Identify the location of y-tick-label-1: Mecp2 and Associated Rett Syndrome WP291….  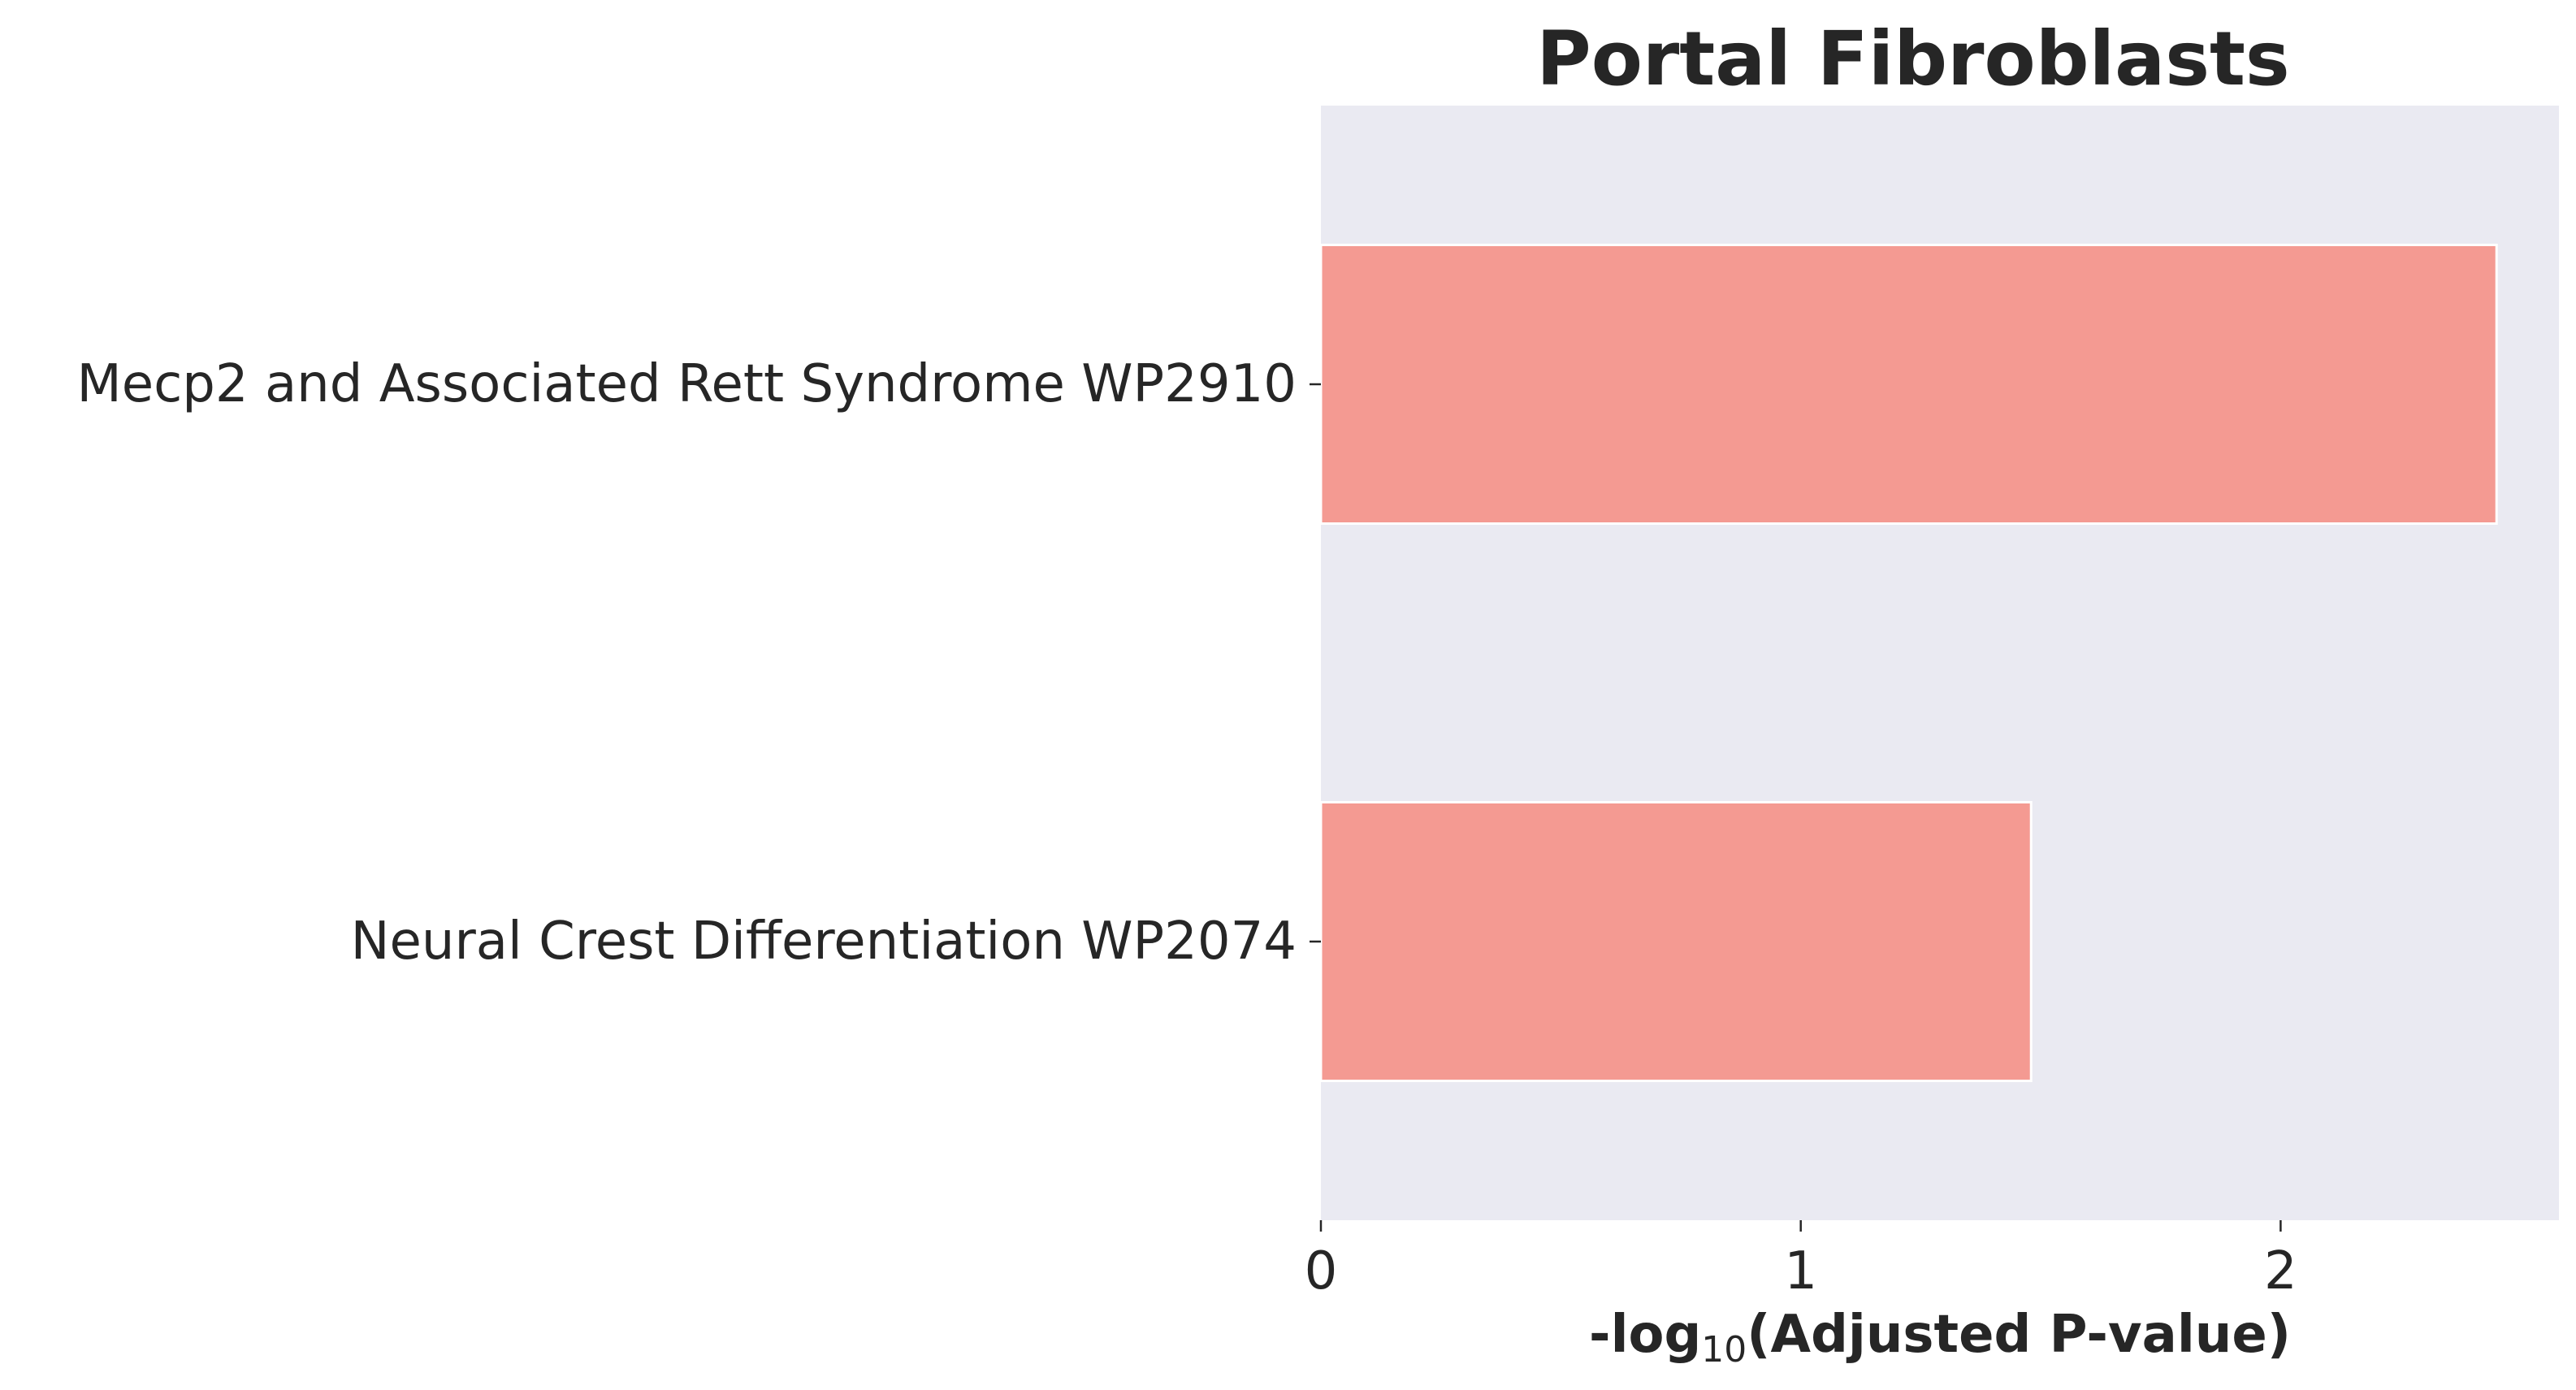
(686, 384).